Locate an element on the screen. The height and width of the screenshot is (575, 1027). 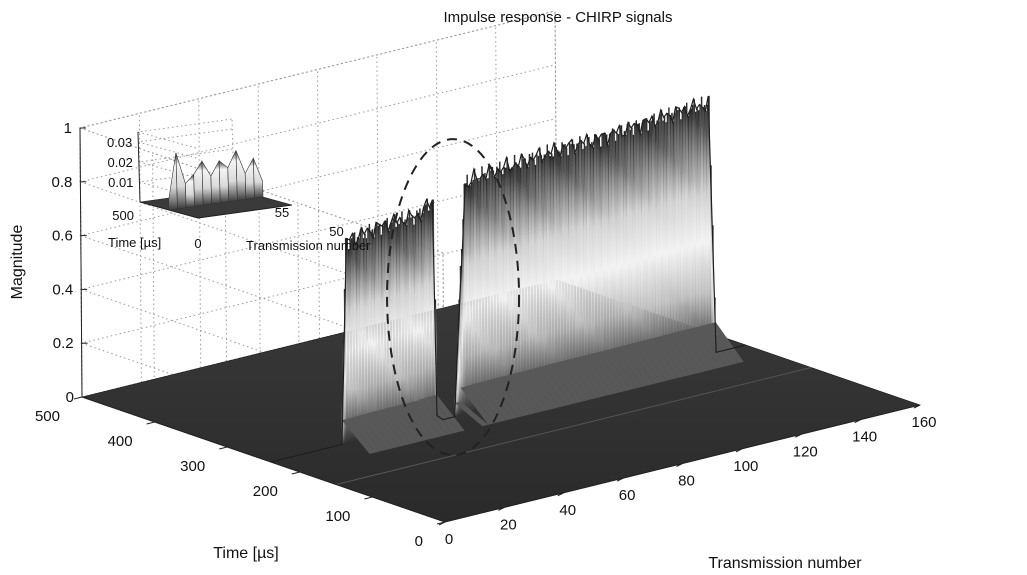
inset-grid-line is located at coordinates (185, 143).